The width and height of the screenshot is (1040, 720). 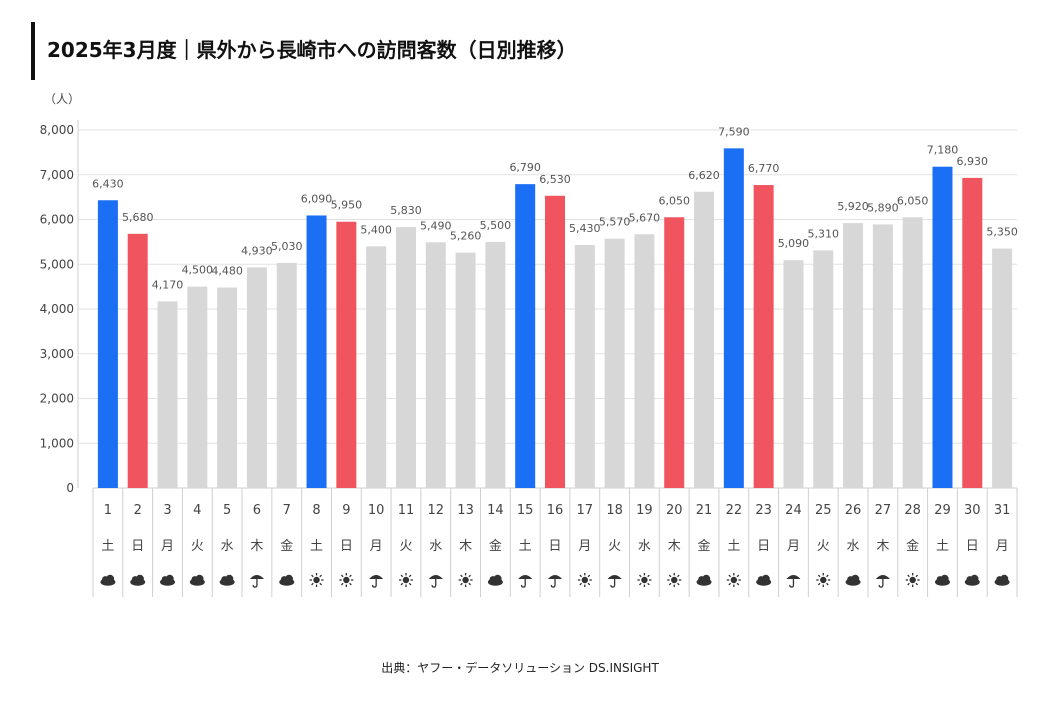 What do you see at coordinates (287, 246) in the screenshot?
I see `data-label: 5,030` at bounding box center [287, 246].